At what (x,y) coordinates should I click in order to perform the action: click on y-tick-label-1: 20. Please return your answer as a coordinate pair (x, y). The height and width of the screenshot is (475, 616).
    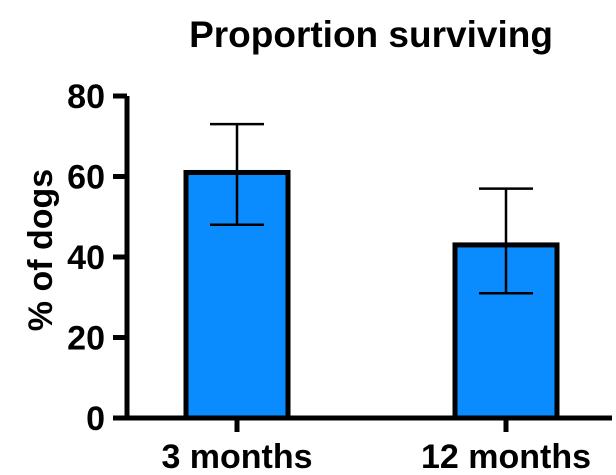
    Looking at the image, I should click on (86, 339).